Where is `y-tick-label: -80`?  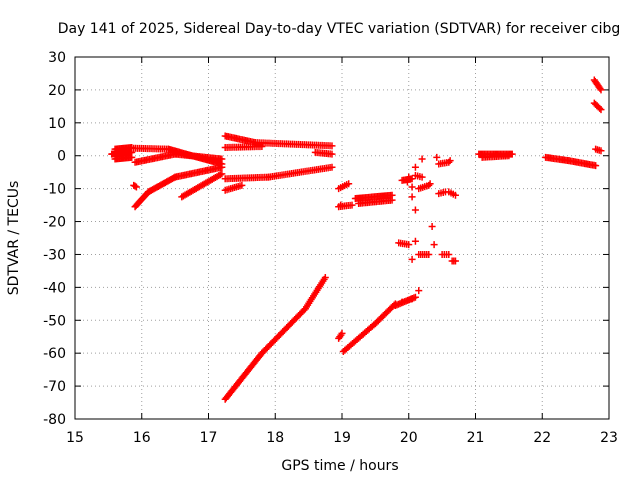
y-tick-label: -80 is located at coordinates (54, 420).